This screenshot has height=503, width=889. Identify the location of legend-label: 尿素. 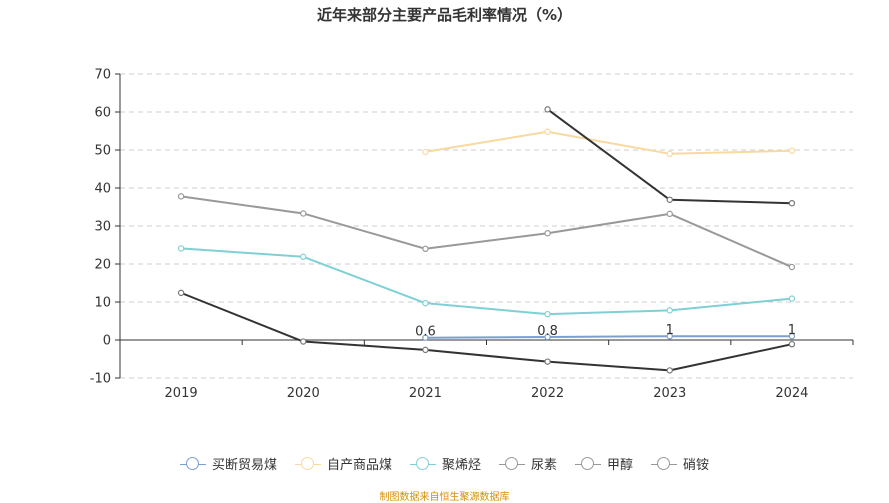
(544, 465).